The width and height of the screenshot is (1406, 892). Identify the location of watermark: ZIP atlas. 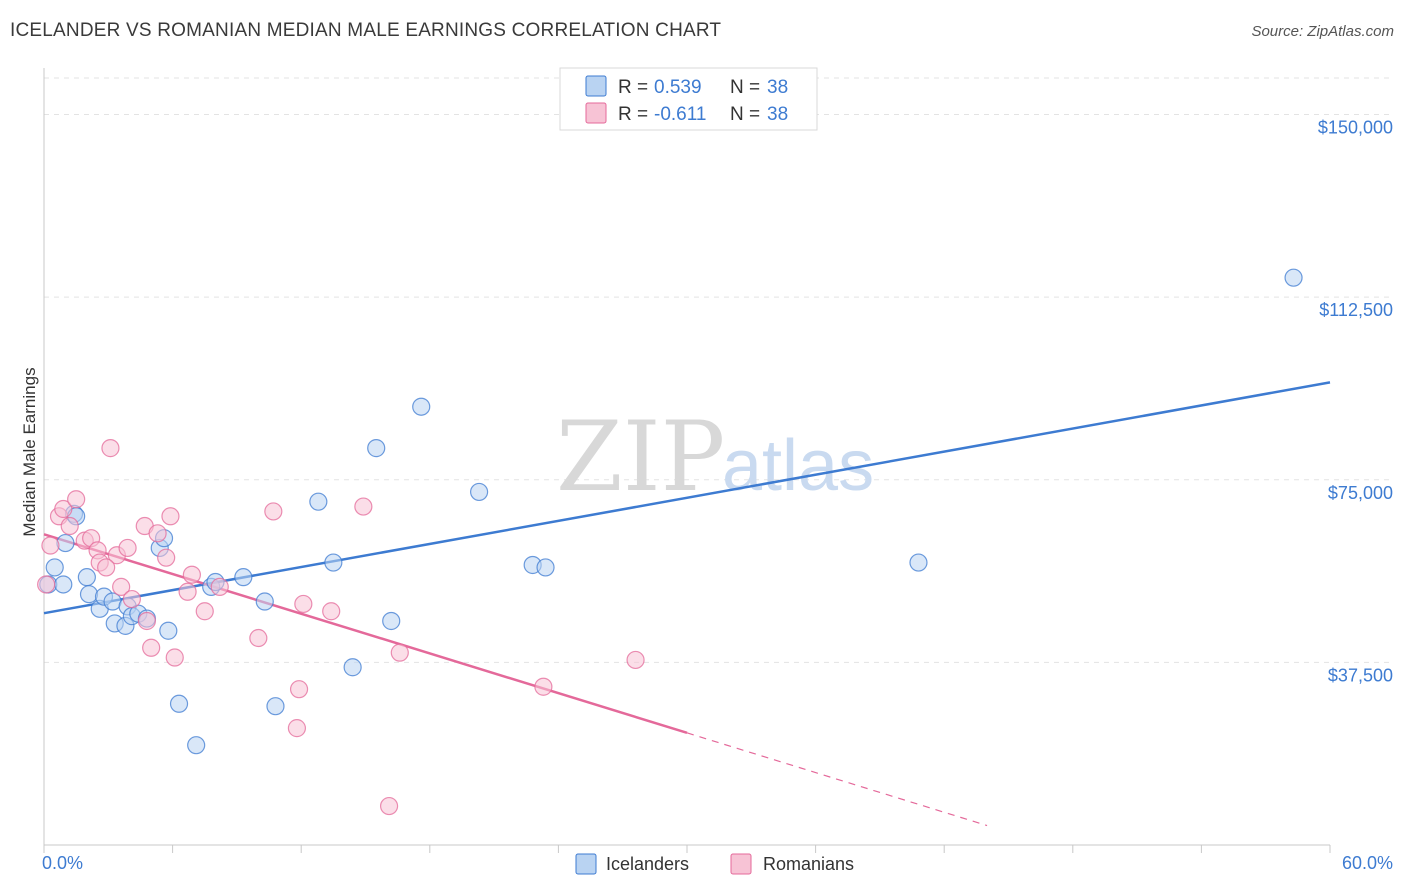
(715, 457).